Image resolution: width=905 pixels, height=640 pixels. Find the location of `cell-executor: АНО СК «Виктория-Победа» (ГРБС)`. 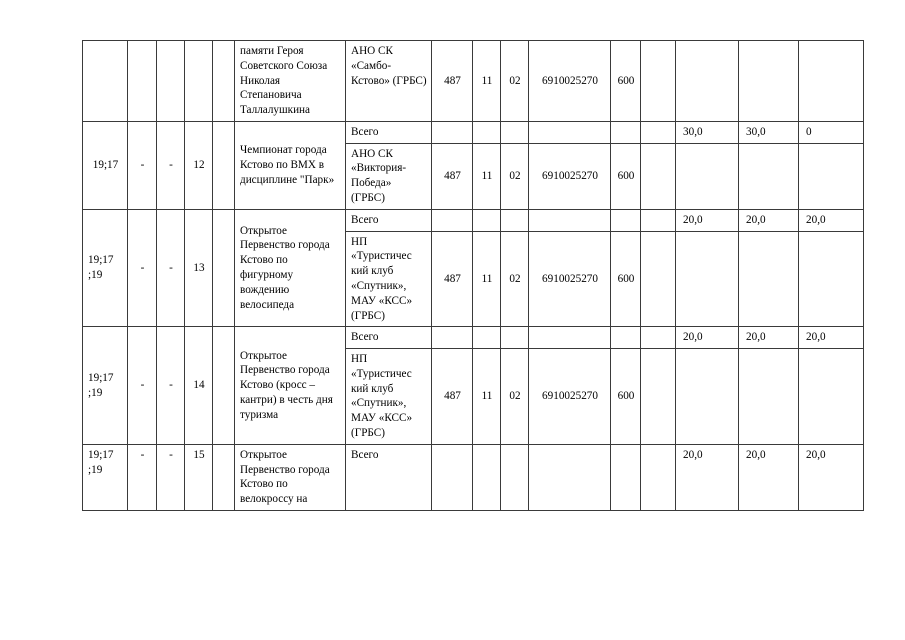

cell-executor: АНО СК «Виктория-Победа» (ГРБС) is located at coordinates (388, 176).